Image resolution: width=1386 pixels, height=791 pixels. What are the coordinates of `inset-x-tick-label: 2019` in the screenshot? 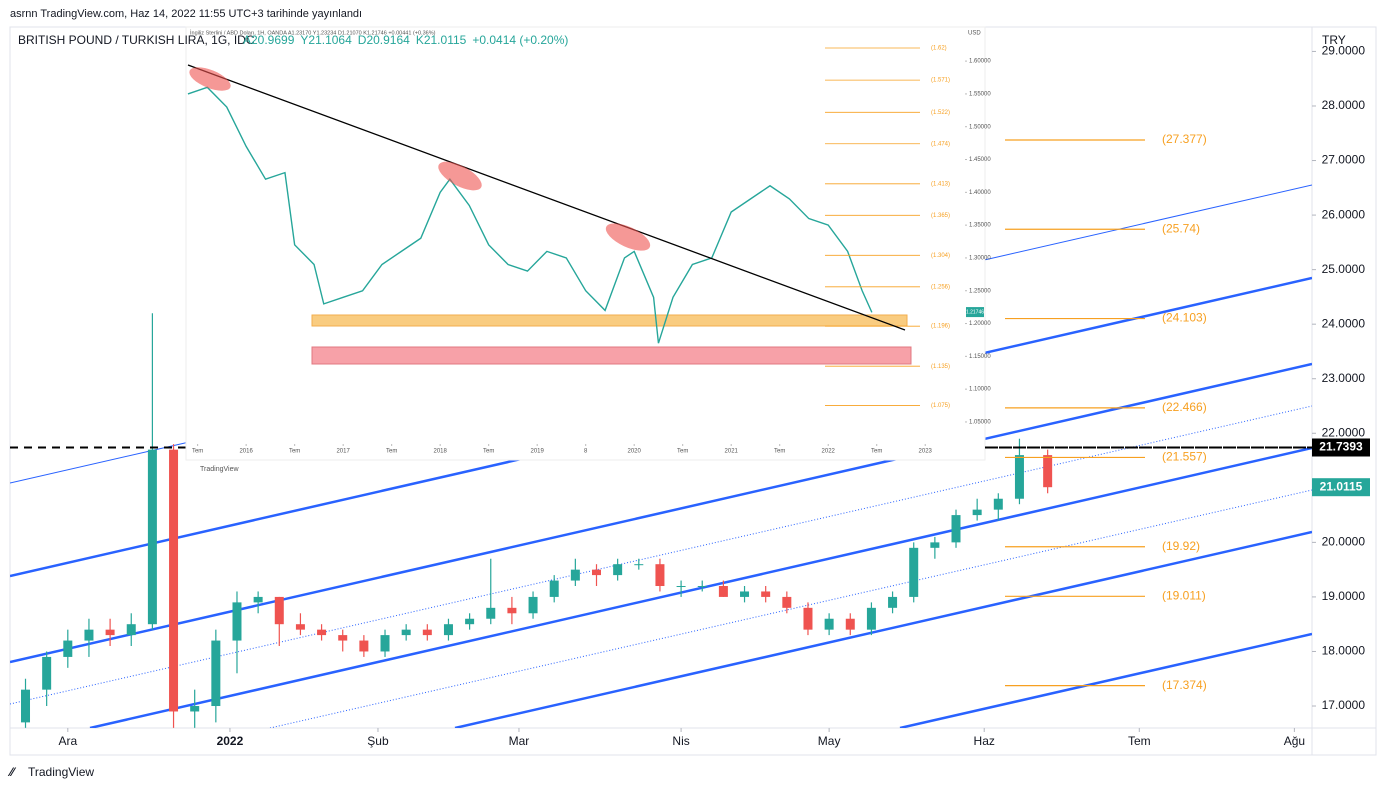 It's located at (538, 452).